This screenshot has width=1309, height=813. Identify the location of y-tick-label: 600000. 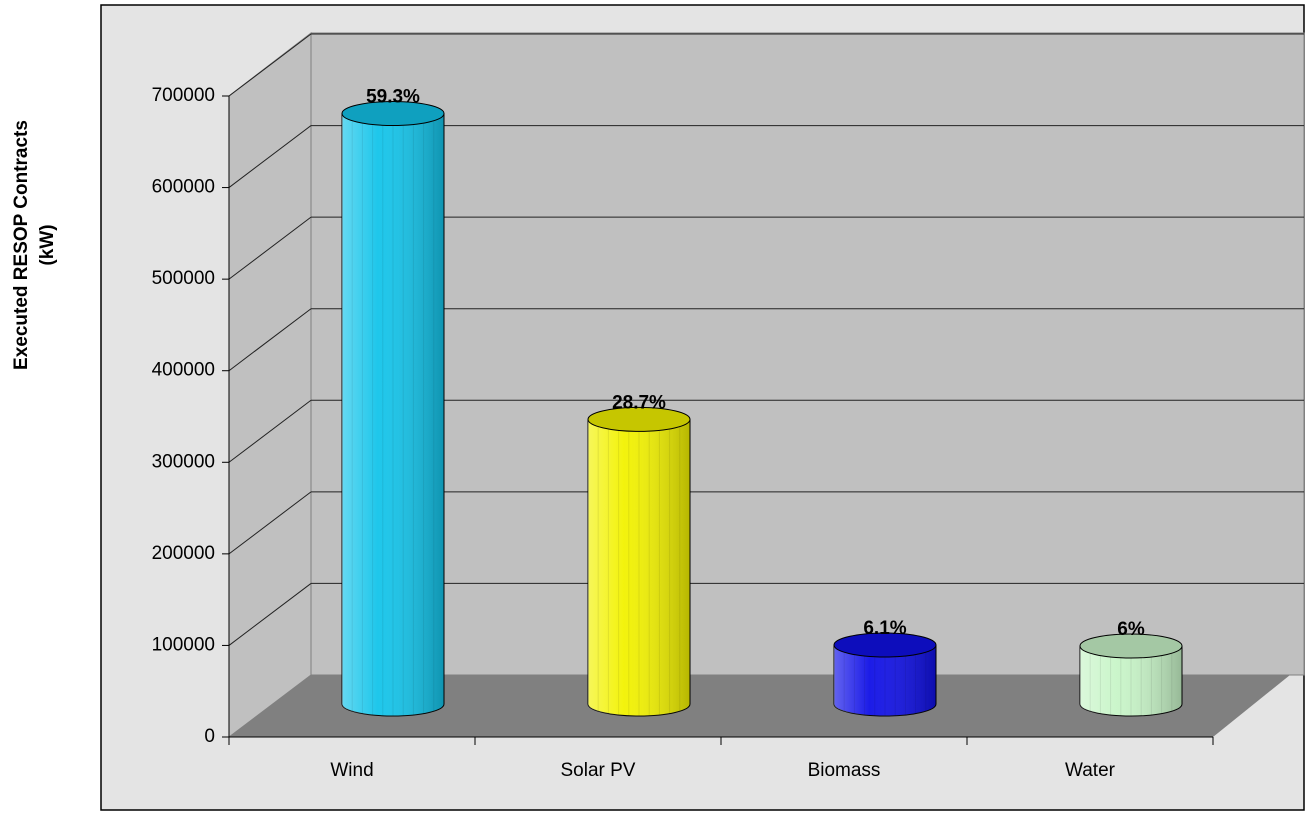
(183, 187).